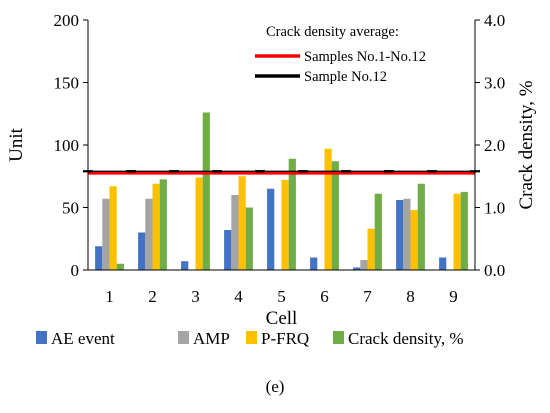 Image resolution: width=550 pixels, height=413 pixels. Describe the element at coordinates (526, 144) in the screenshot. I see `right-axis-label: Crack density, %` at that location.